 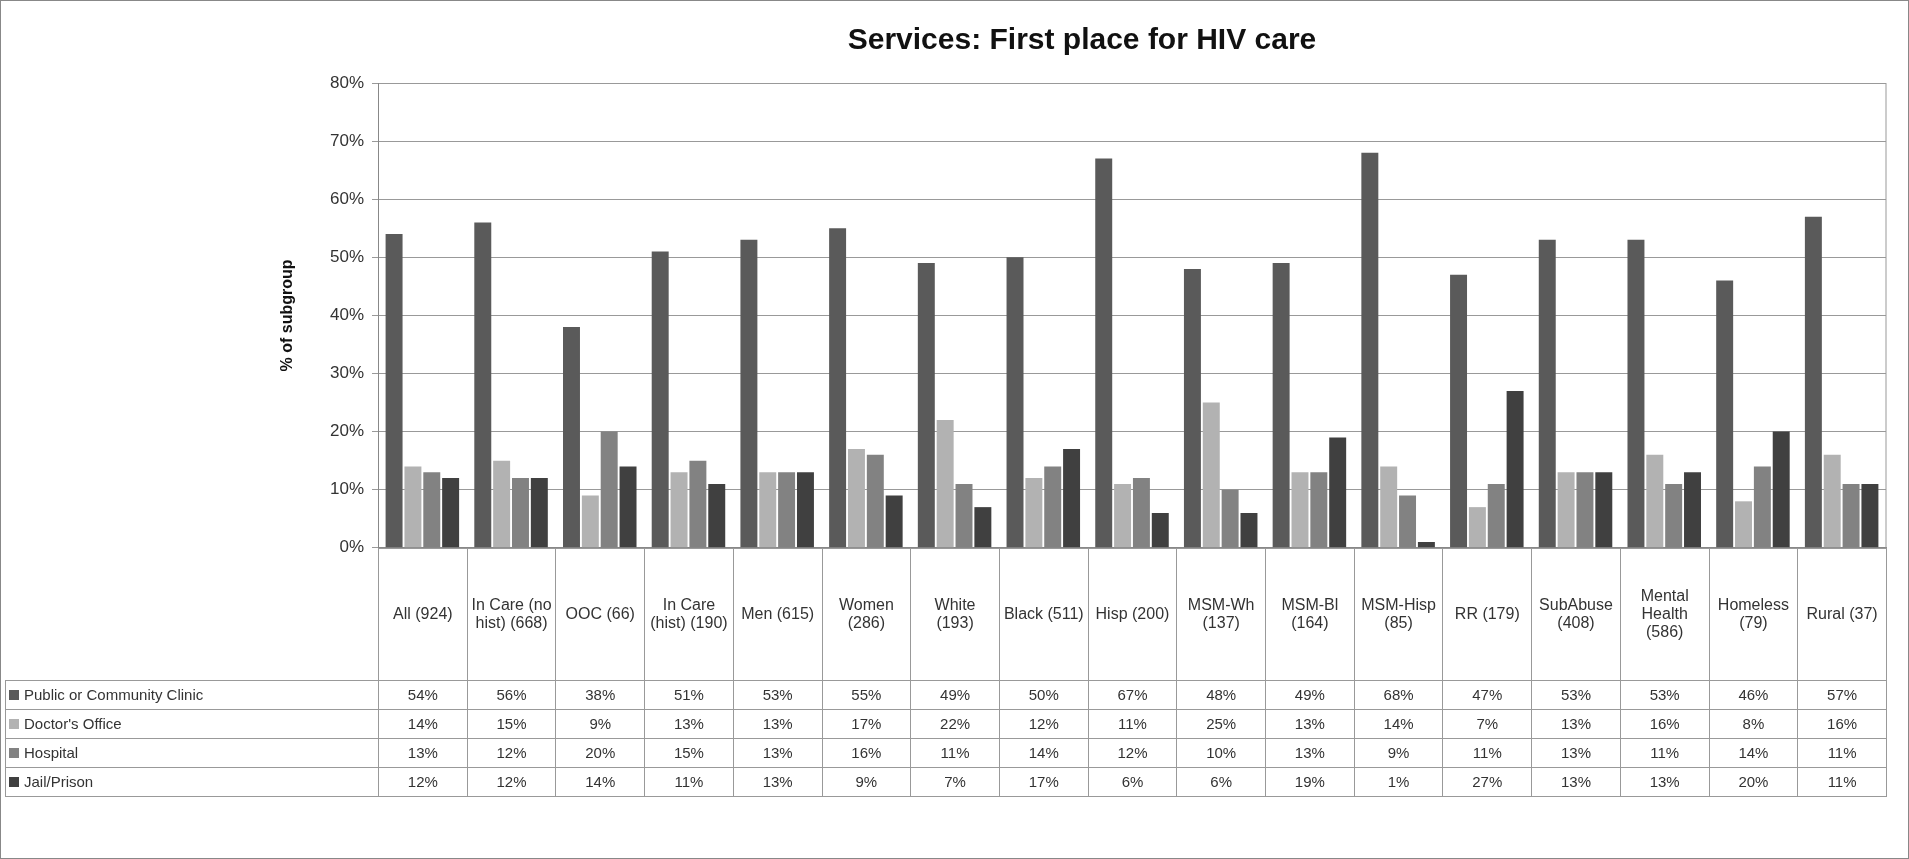 I want to click on data-label: 68%, so click(x=1398, y=695).